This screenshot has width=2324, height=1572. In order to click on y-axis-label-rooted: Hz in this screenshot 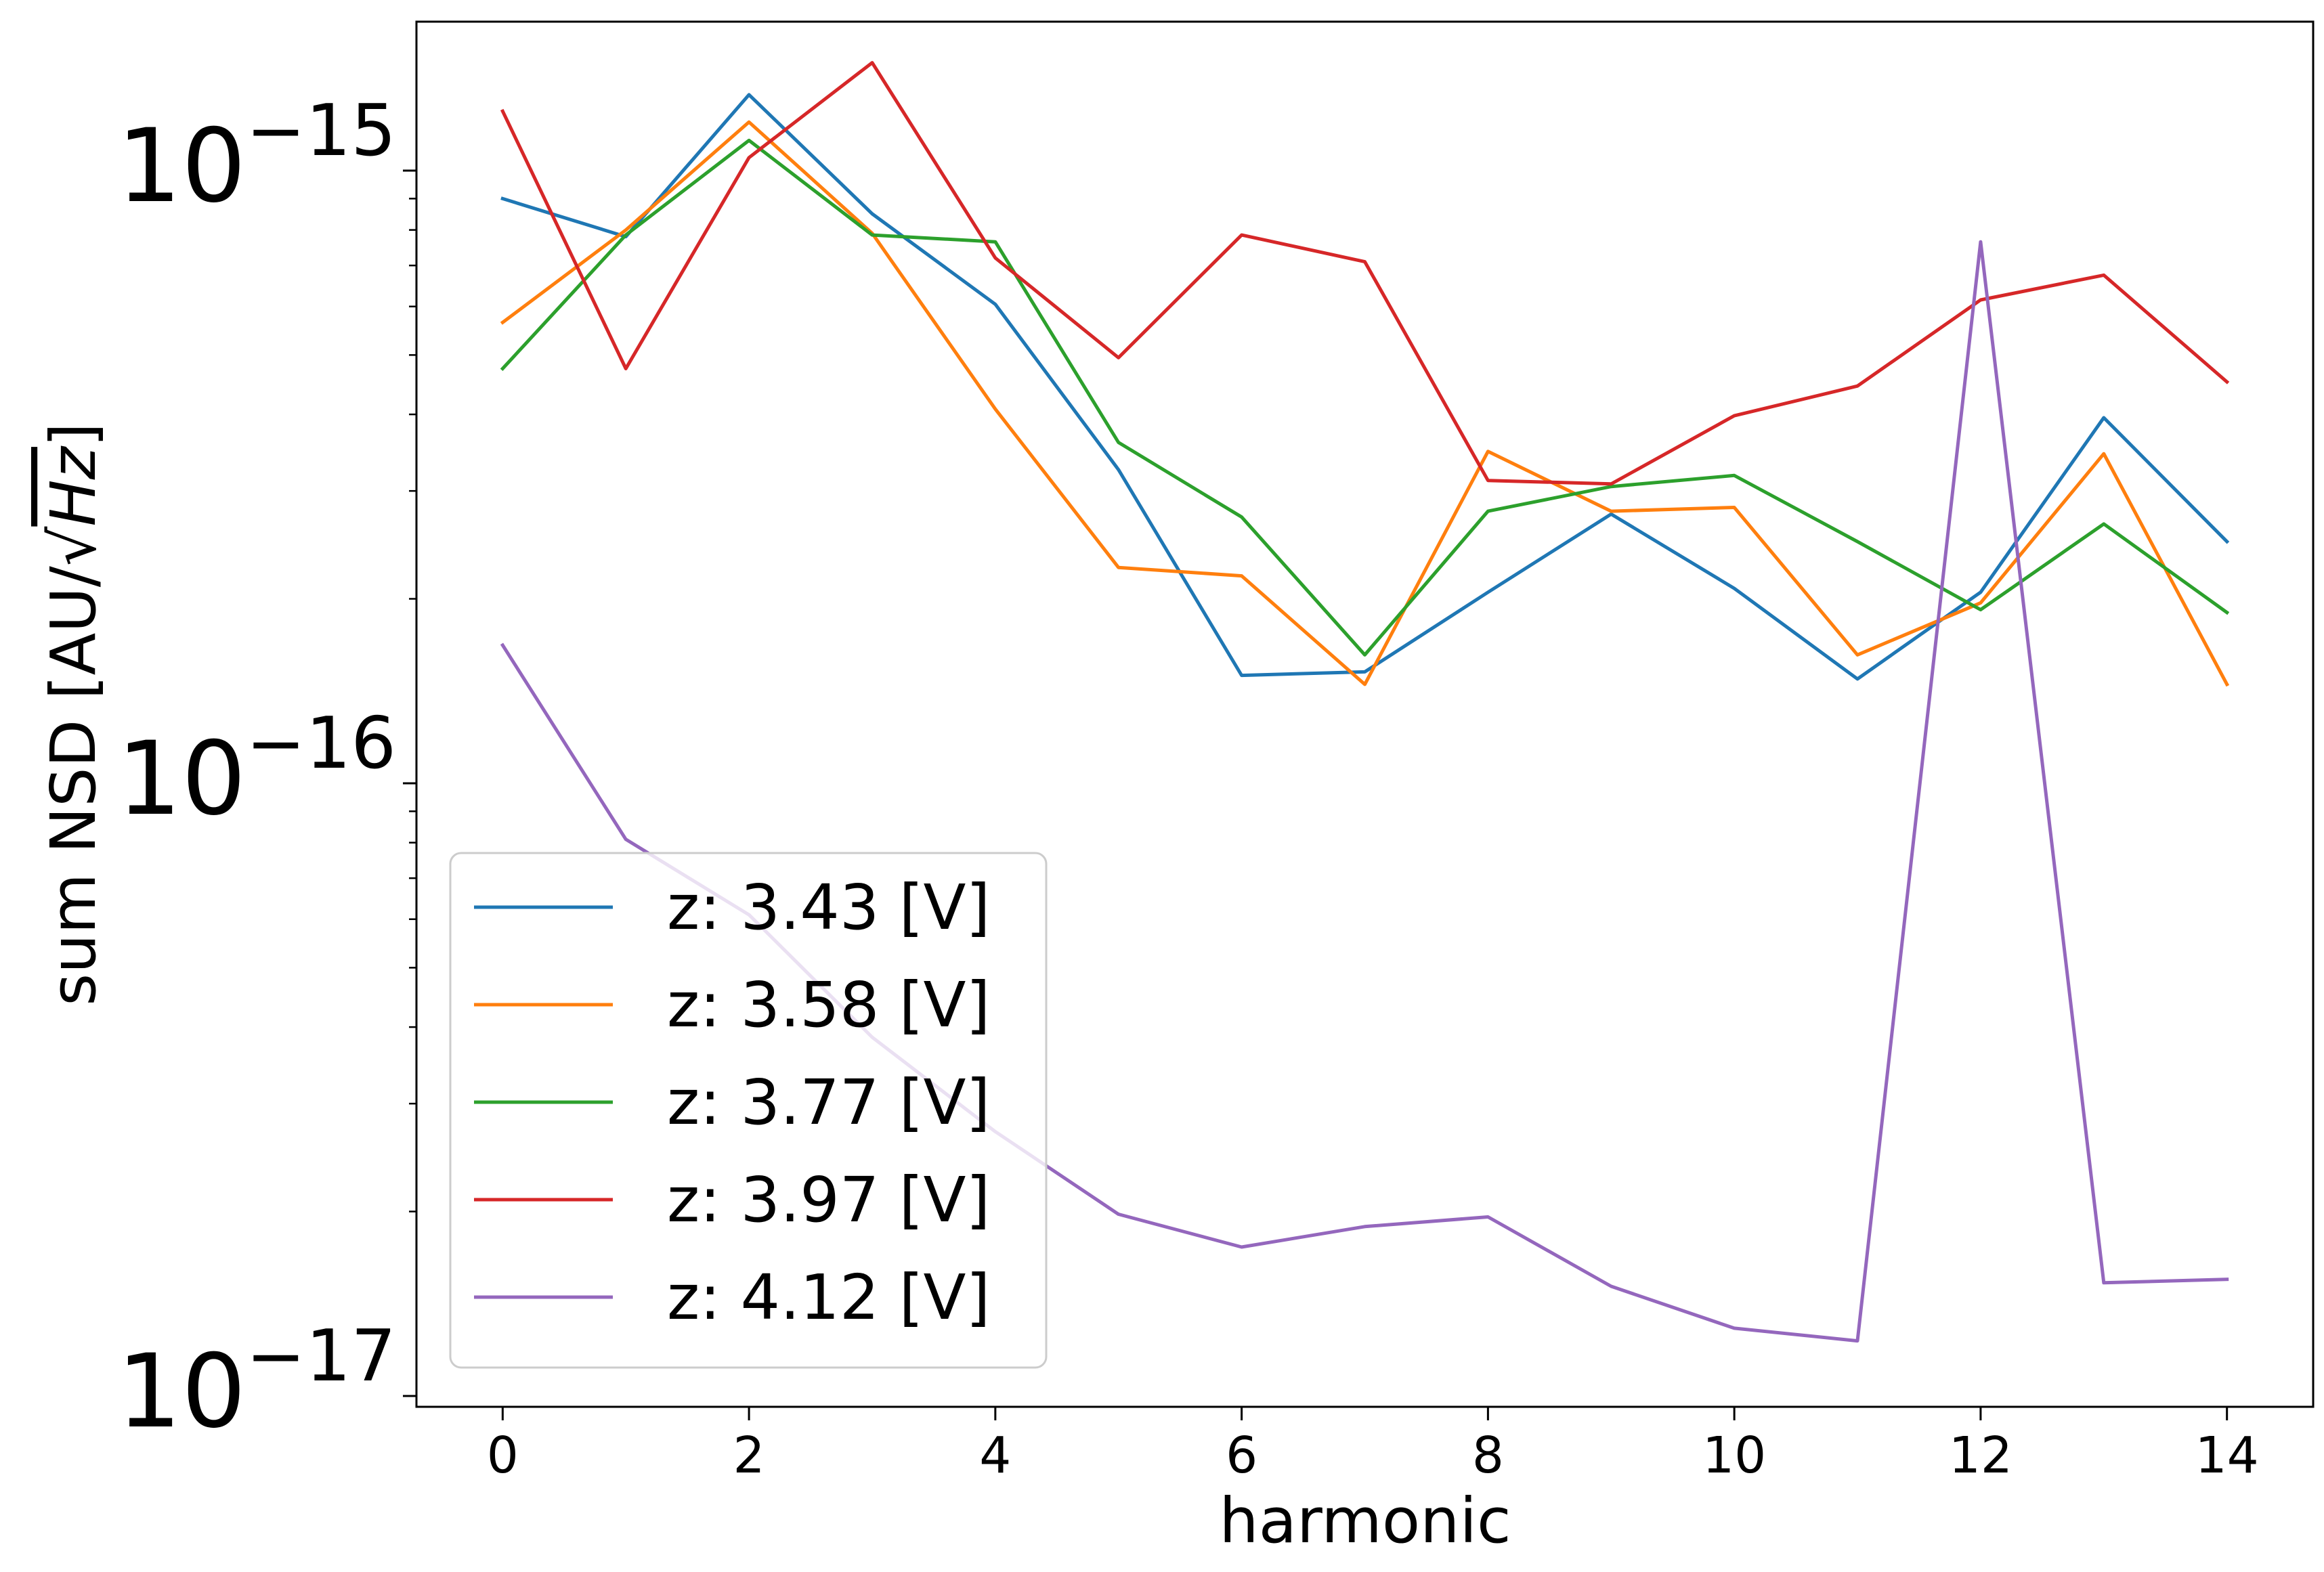, I will do `click(73, 486)`.